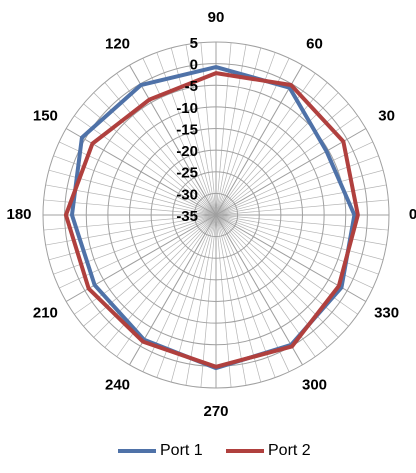 This screenshot has height=473, width=416. Describe the element at coordinates (216, 17) in the screenshot. I see `angle-tick-label: 90` at that location.